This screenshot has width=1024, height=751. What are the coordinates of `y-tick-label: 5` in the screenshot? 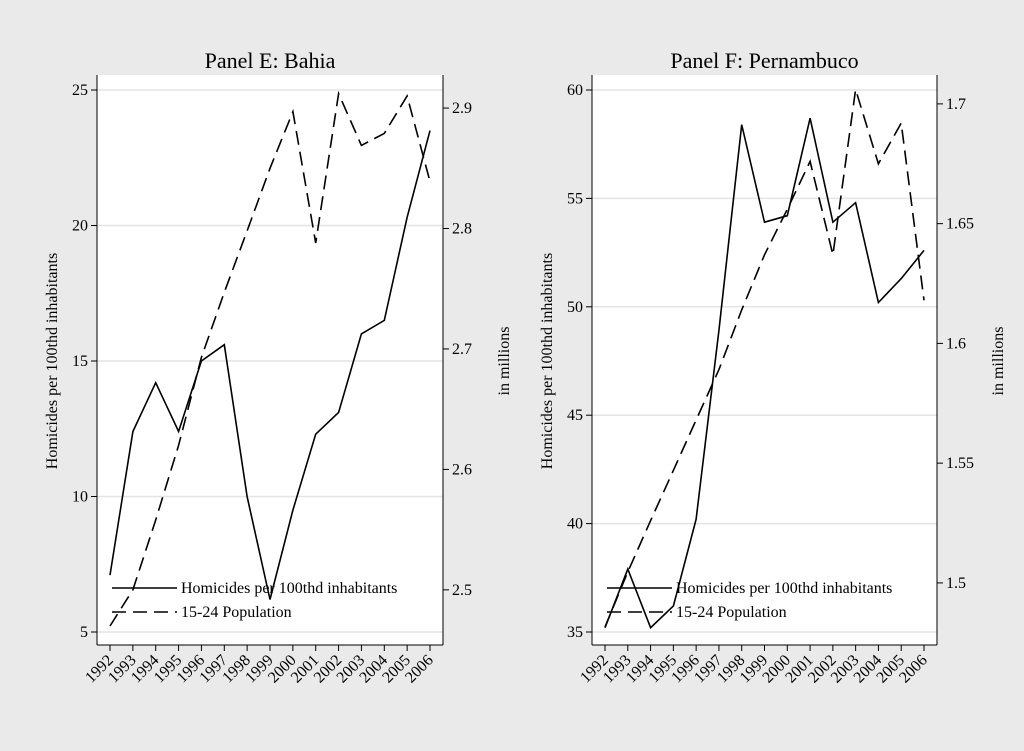 It's located at (84, 632).